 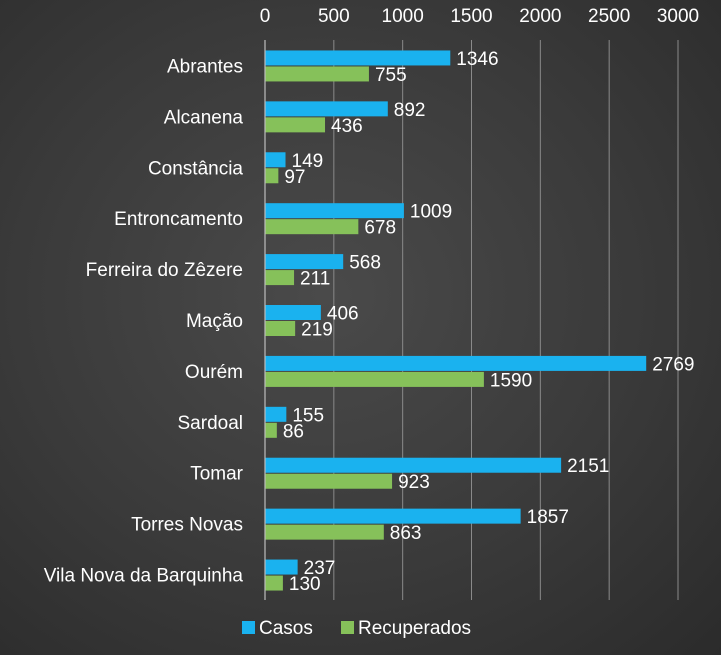 What do you see at coordinates (414, 482) in the screenshot?
I see `data-label: 923` at bounding box center [414, 482].